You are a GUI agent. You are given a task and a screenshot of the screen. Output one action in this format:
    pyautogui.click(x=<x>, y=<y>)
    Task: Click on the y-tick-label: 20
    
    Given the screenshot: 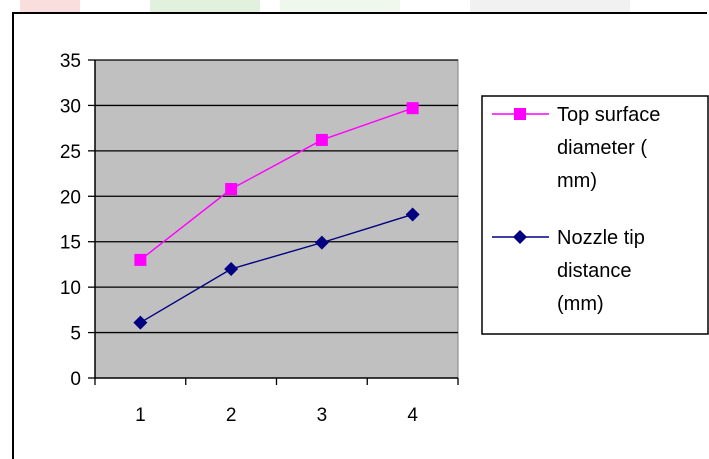 What is the action you would take?
    pyautogui.click(x=70, y=197)
    